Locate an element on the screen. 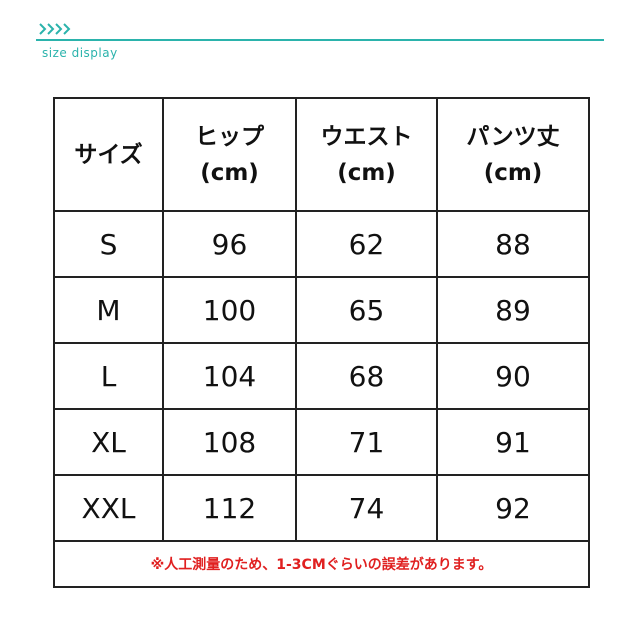 The height and width of the screenshot is (633, 640). table-row: S 96 62 88 is located at coordinates (321, 244).